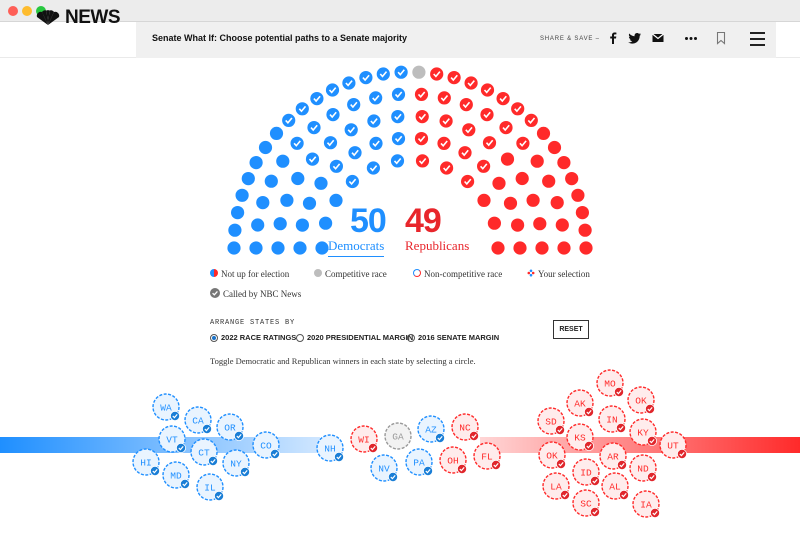 This screenshot has height=536, width=800. I want to click on state-circle-nh: NH, so click(330, 448).